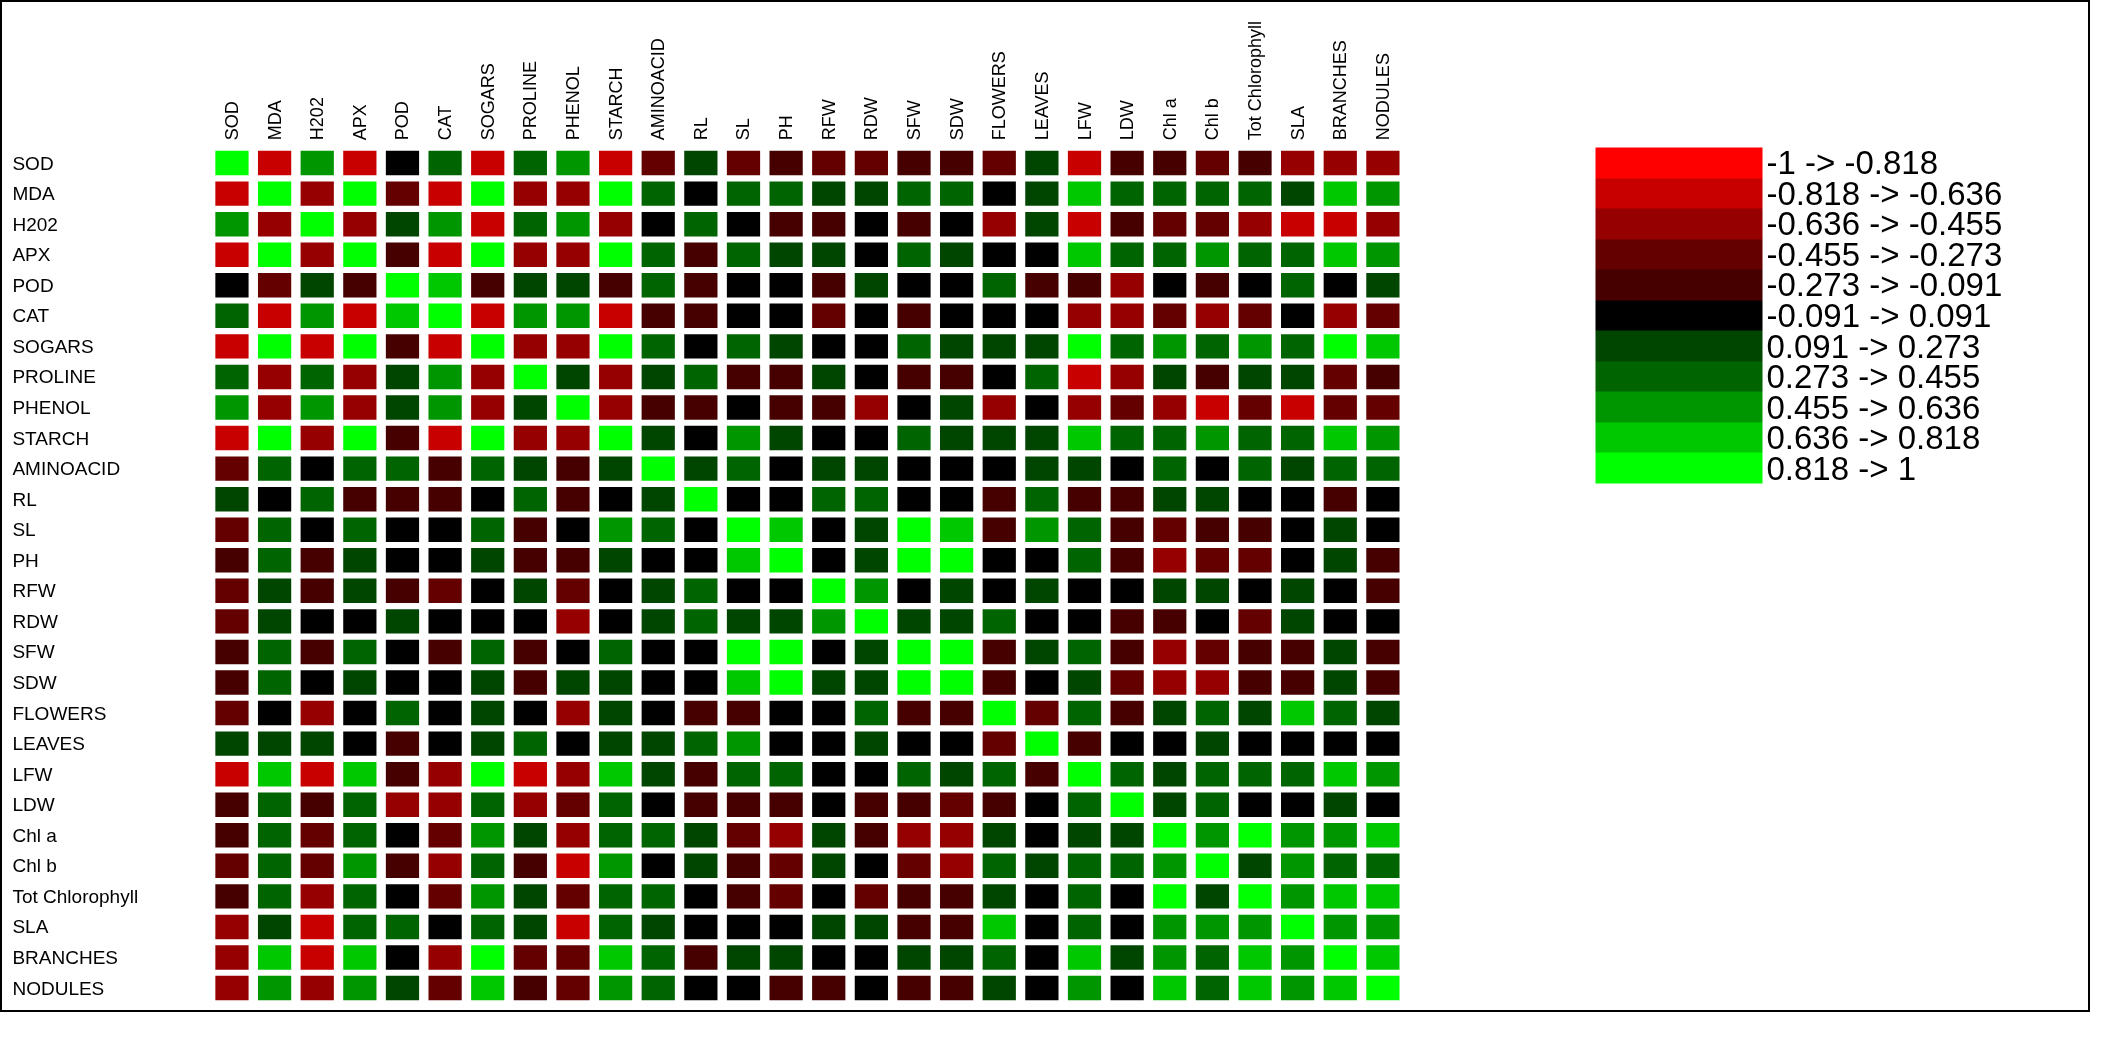 The image size is (2114, 1044). Describe the element at coordinates (743, 129) in the screenshot. I see `x-tick-label: SL` at that location.